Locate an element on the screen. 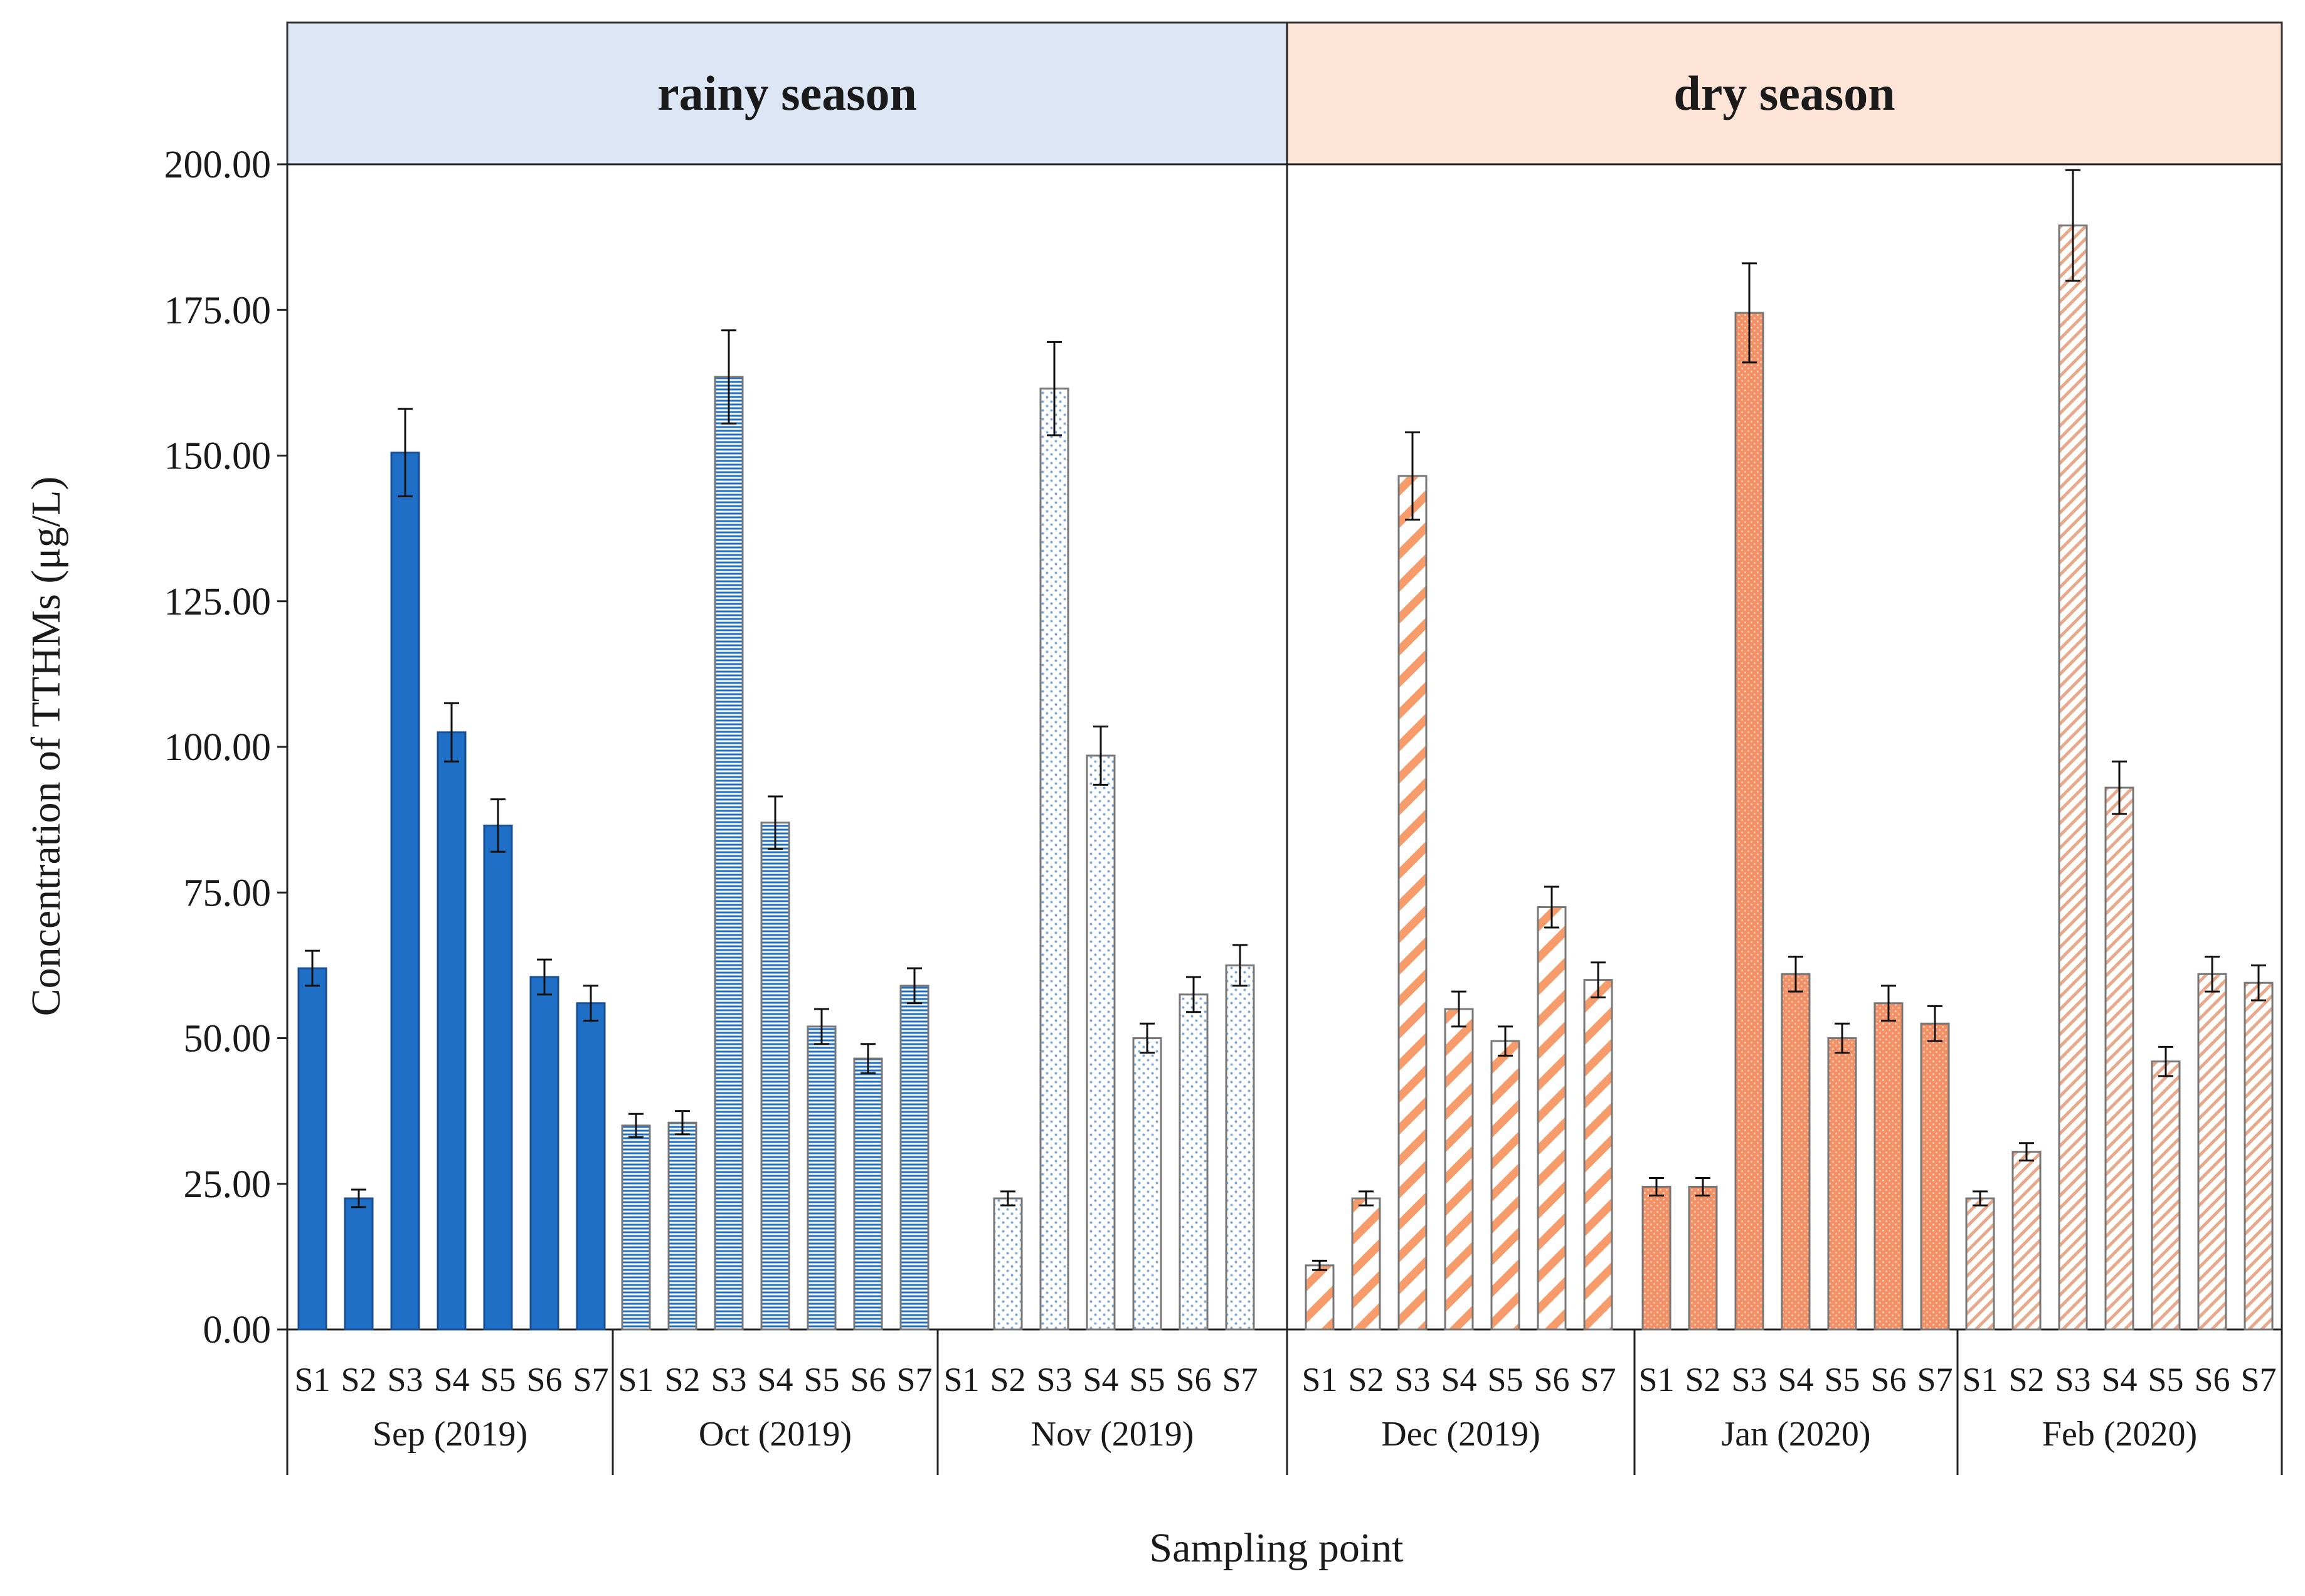  month-group-label: Dec (2019) is located at coordinates (1461, 1434).